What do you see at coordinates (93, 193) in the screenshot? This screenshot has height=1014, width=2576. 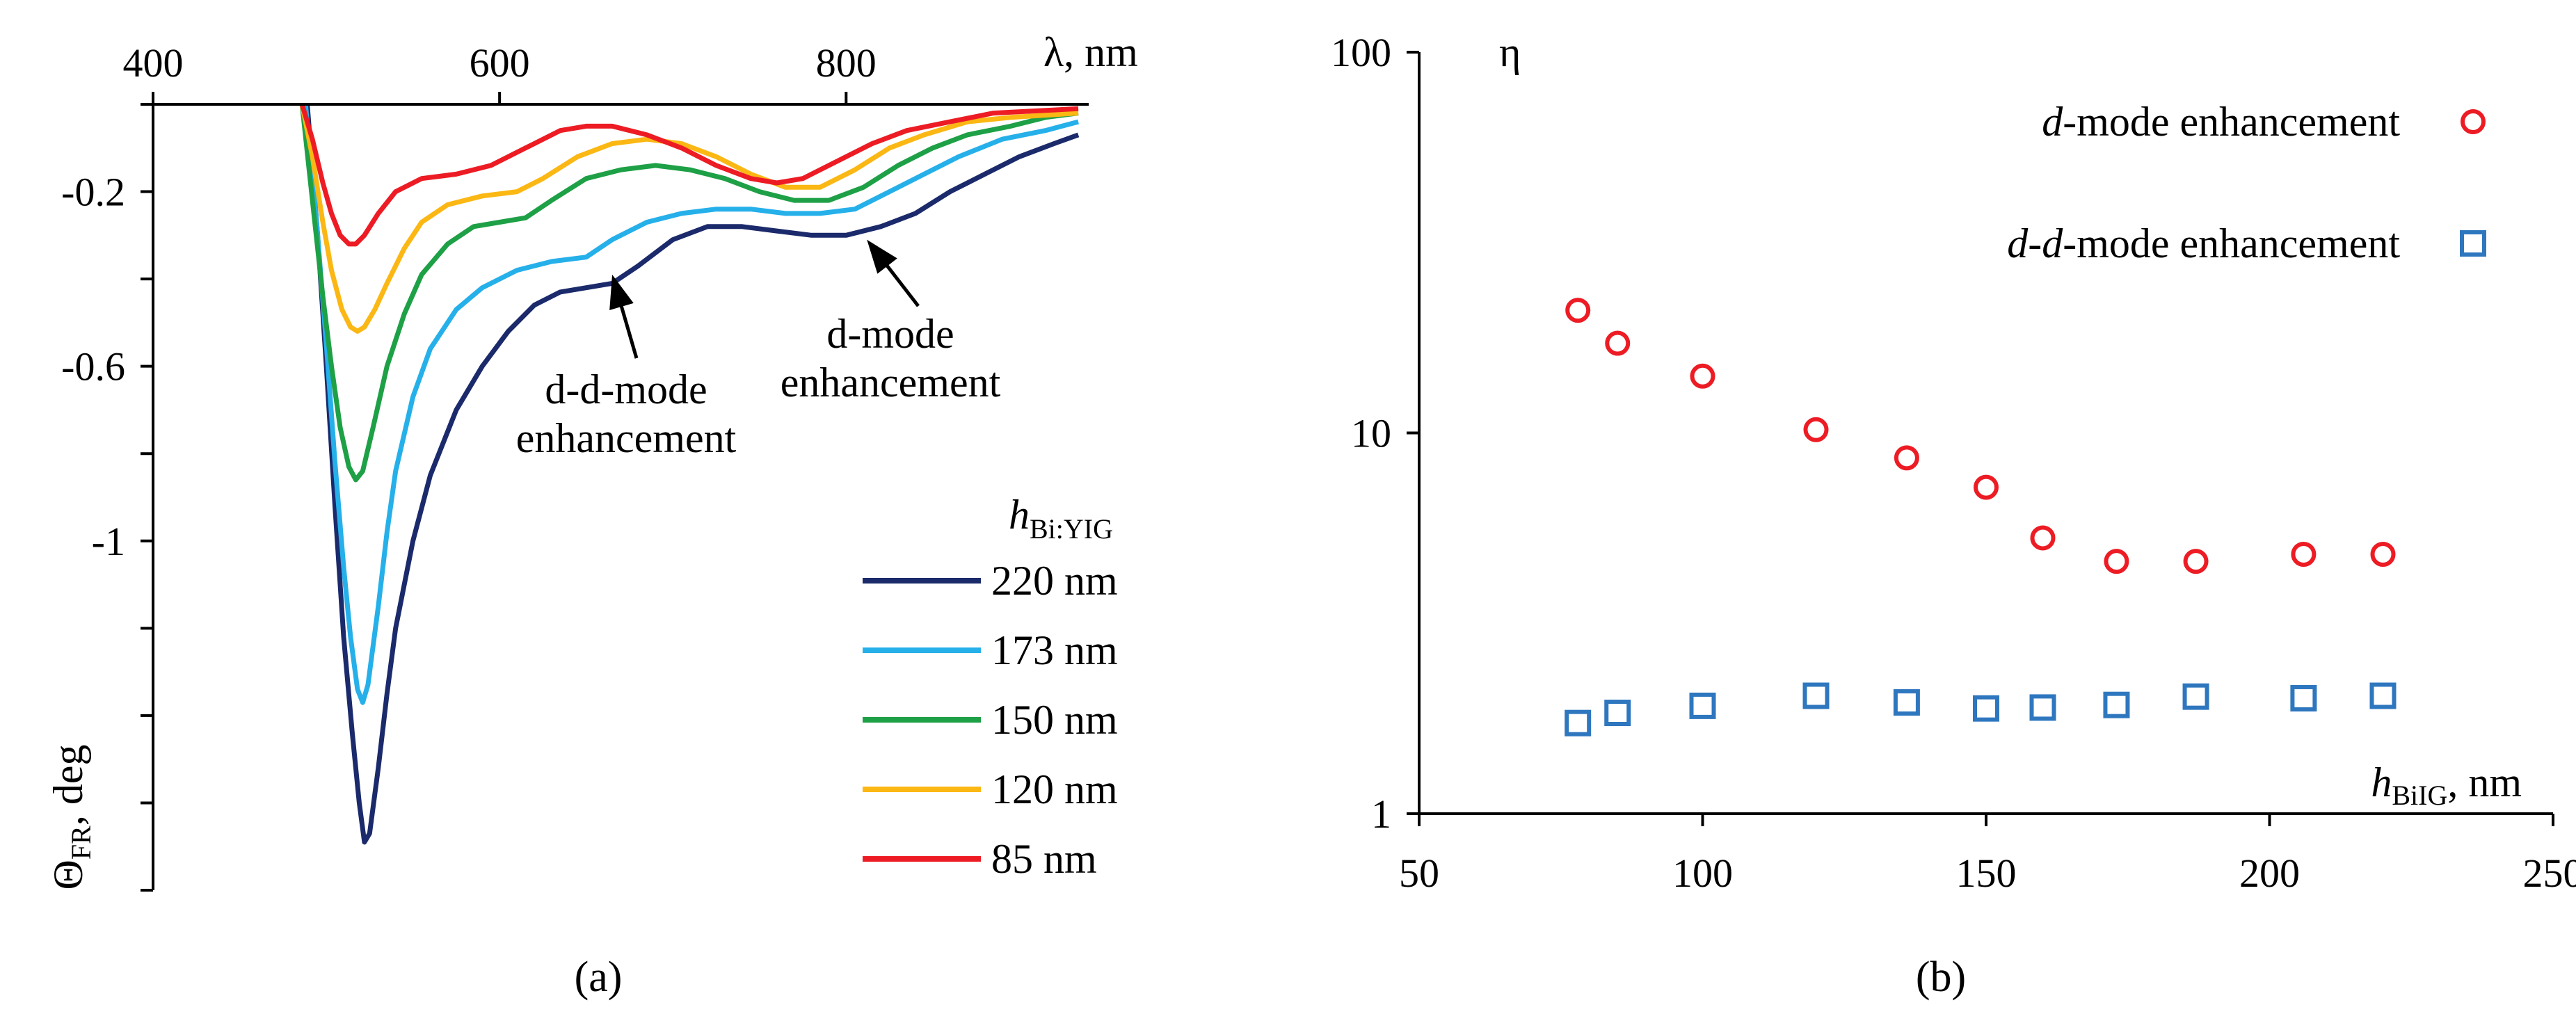 I see `a-y-tick-label-0-2: -0.2` at bounding box center [93, 193].